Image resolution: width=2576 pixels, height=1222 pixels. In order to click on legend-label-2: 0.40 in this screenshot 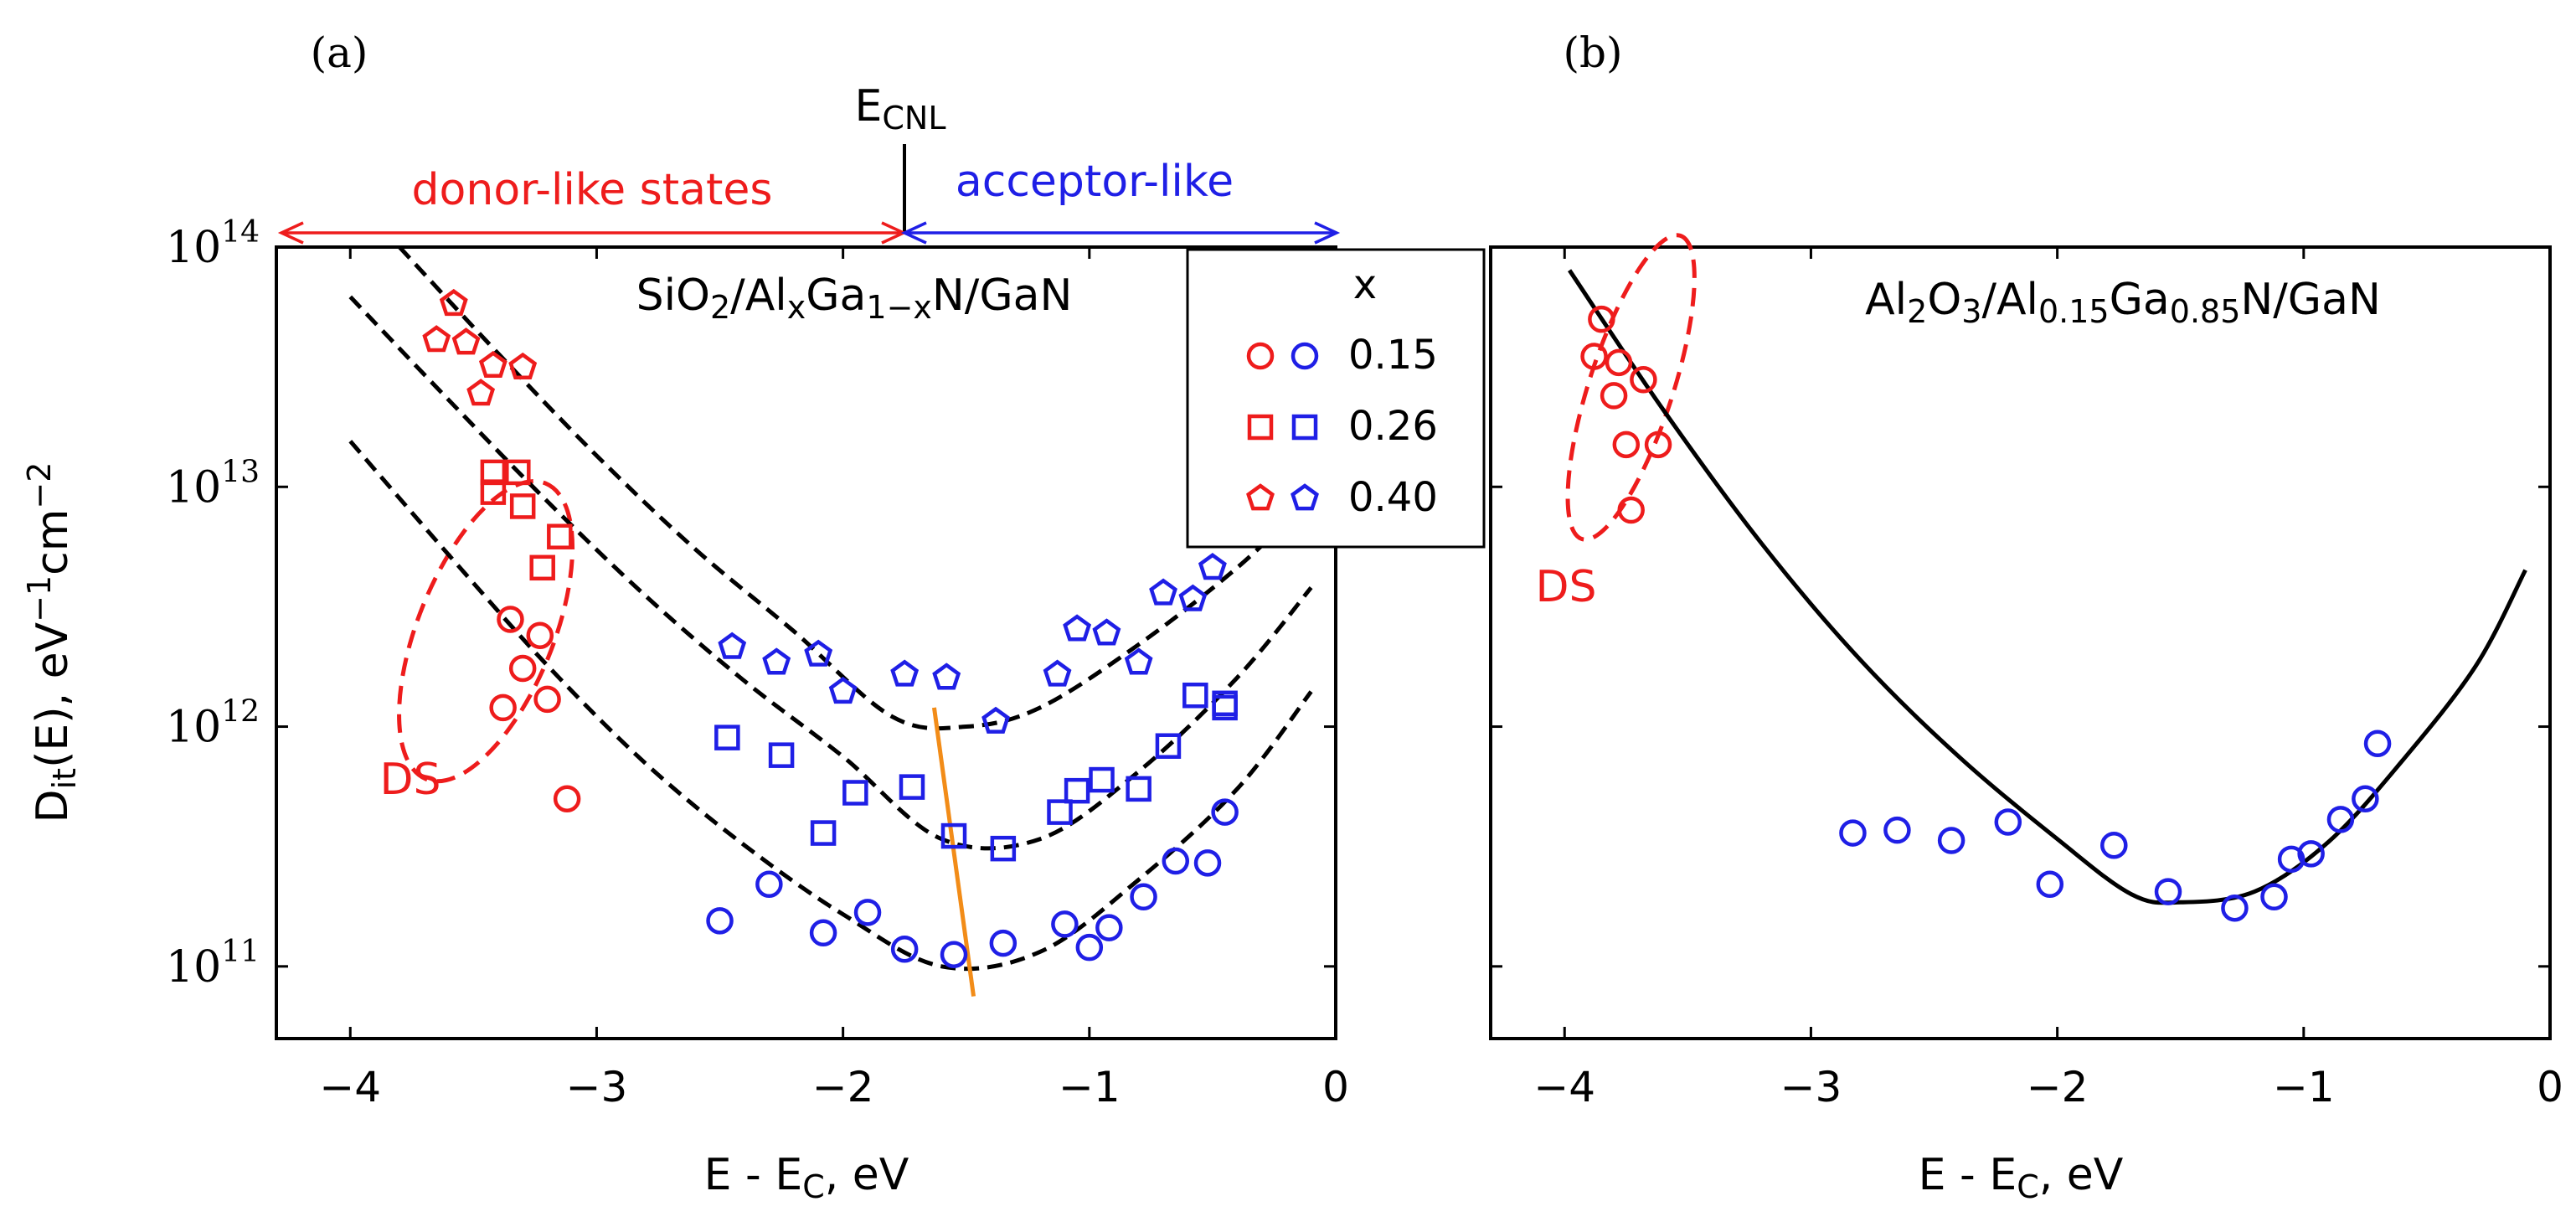, I will do `click(1393, 498)`.